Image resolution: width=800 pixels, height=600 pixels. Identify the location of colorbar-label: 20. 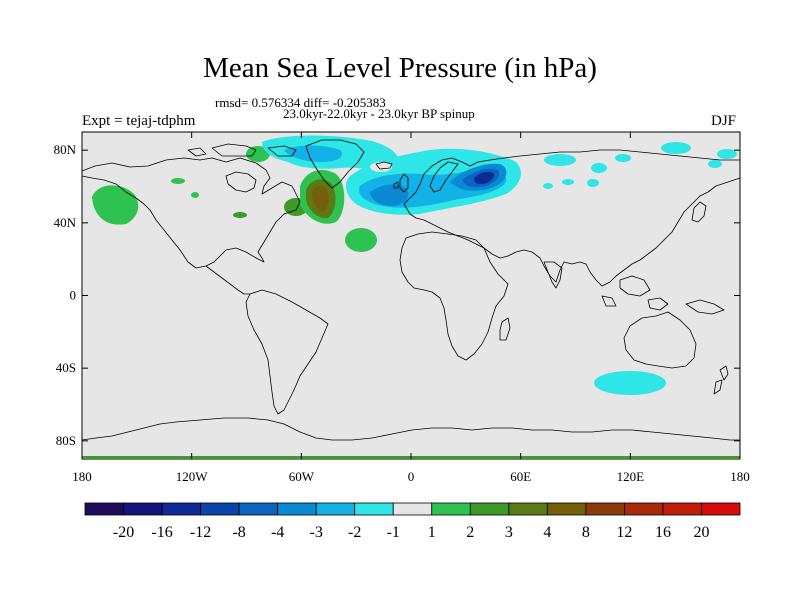
(701, 532).